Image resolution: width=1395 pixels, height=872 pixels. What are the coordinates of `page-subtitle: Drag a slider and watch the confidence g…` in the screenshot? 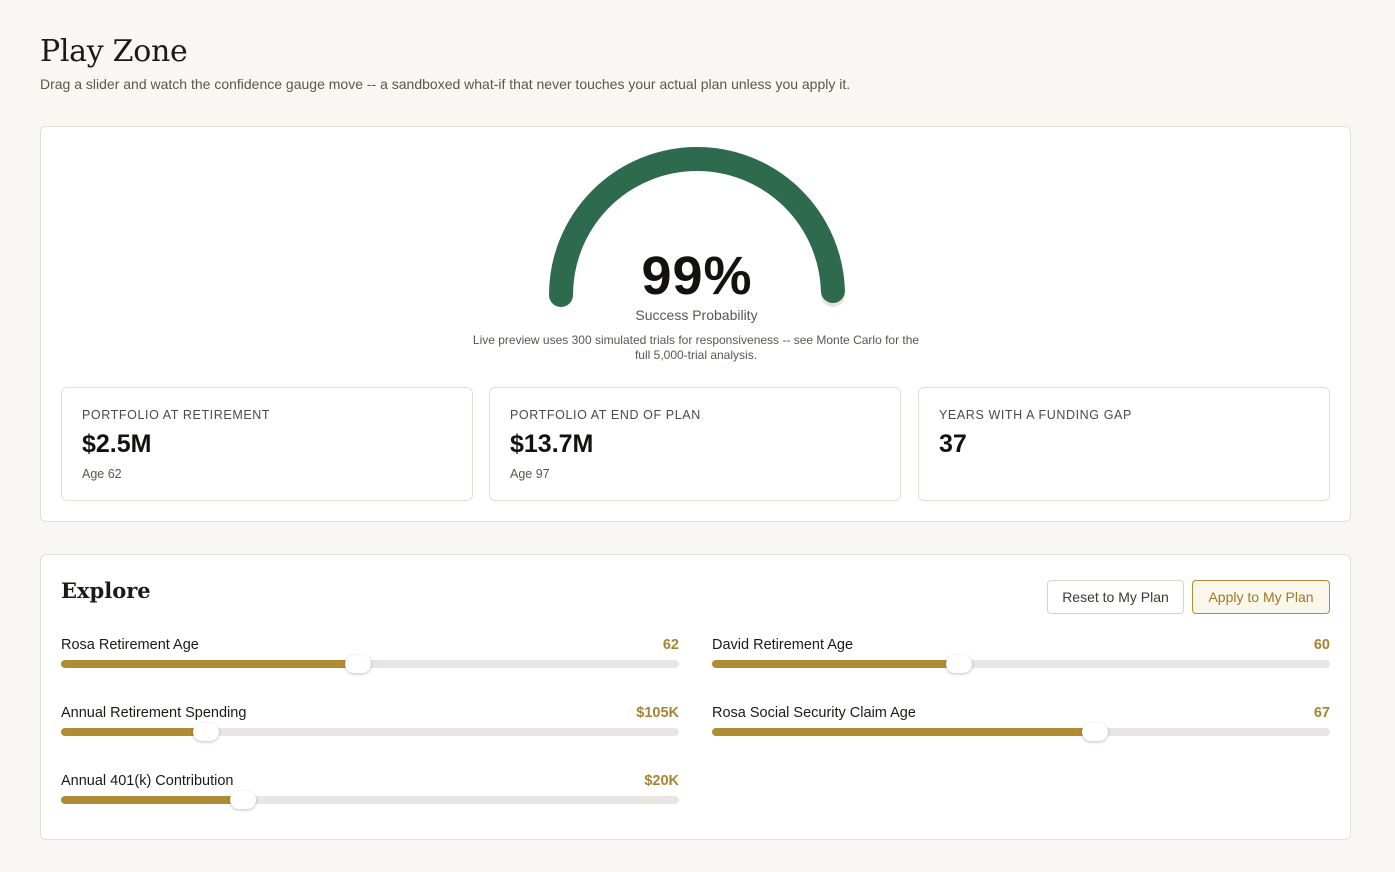 It's located at (445, 84).